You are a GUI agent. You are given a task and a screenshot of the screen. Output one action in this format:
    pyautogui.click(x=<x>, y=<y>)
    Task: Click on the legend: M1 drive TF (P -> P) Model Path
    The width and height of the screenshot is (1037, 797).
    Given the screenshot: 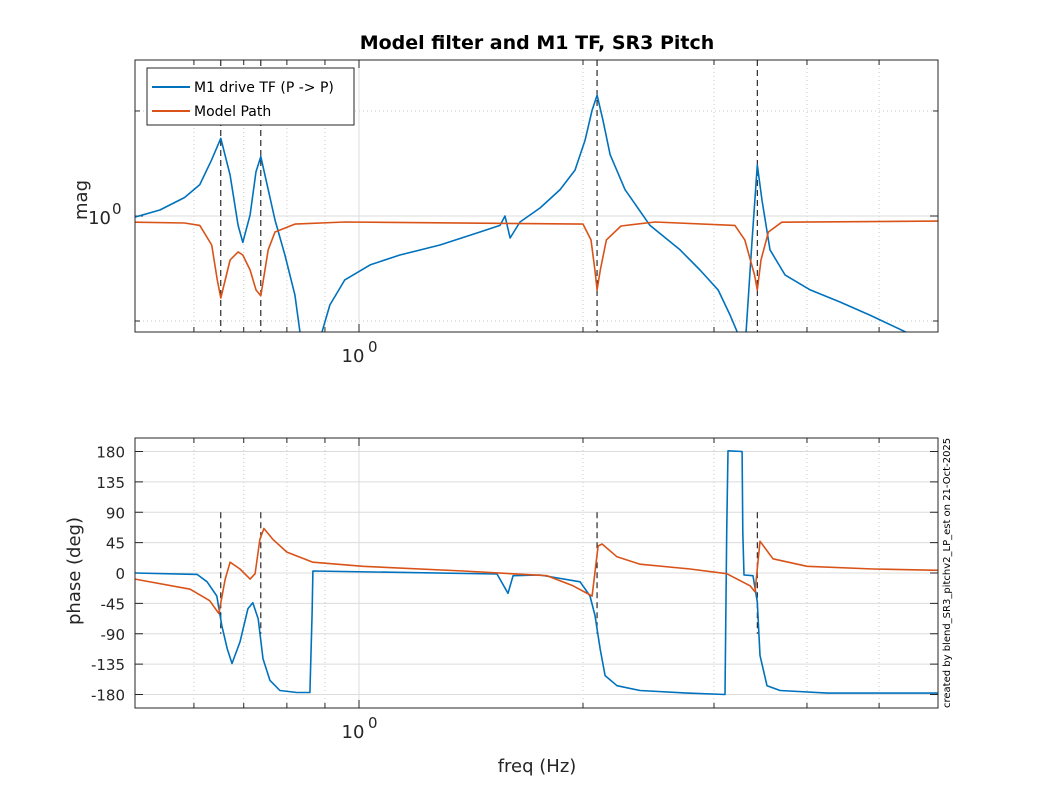 What is the action you would take?
    pyautogui.click(x=250, y=96)
    